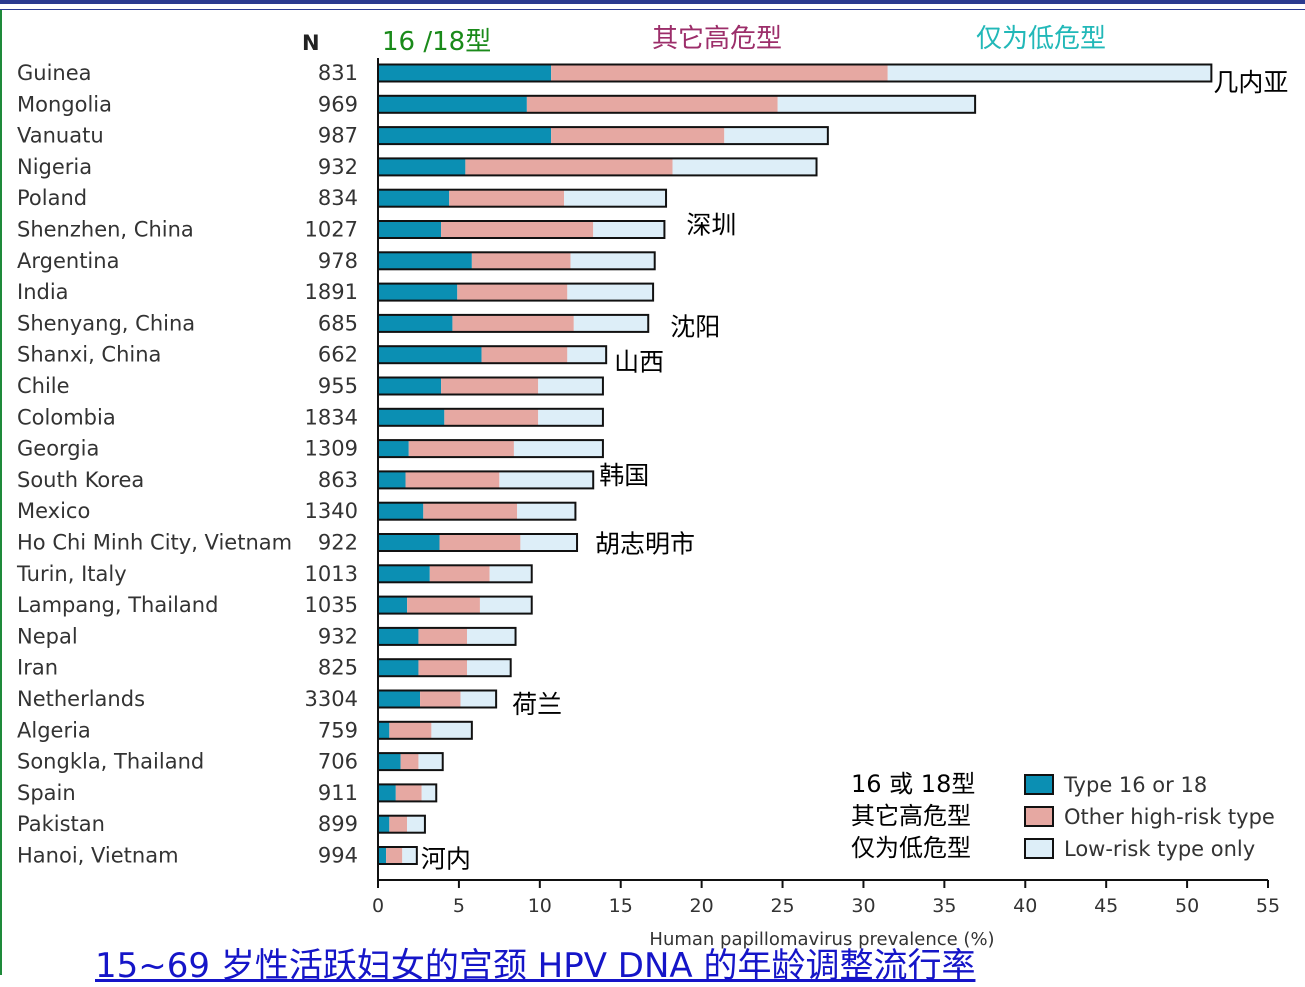 This screenshot has width=1305, height=987. What do you see at coordinates (331, 699) in the screenshot?
I see `n-label: 3304` at bounding box center [331, 699].